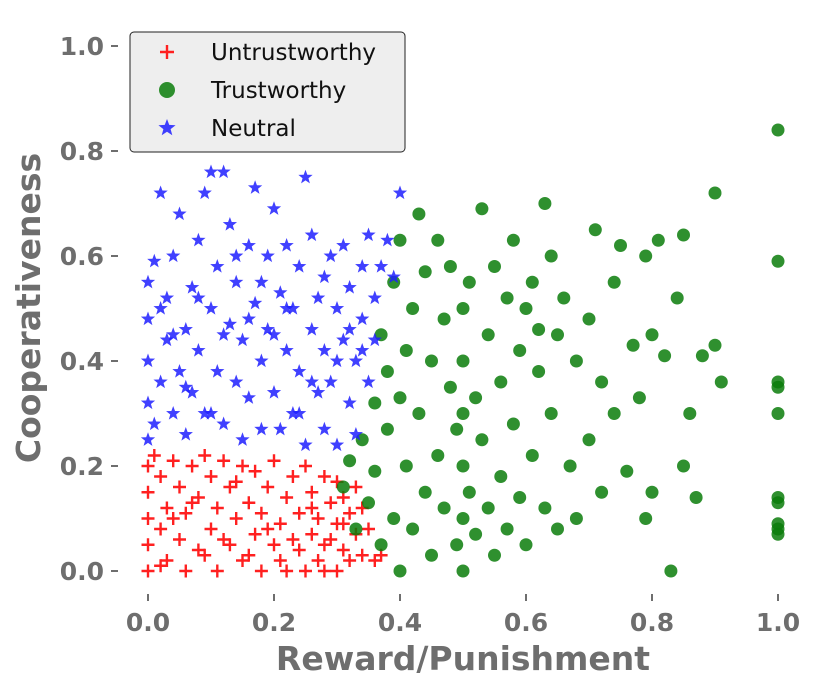 This screenshot has width=830, height=692. I want to click on legend-label-trustworthy: Trustworthy, so click(278, 91).